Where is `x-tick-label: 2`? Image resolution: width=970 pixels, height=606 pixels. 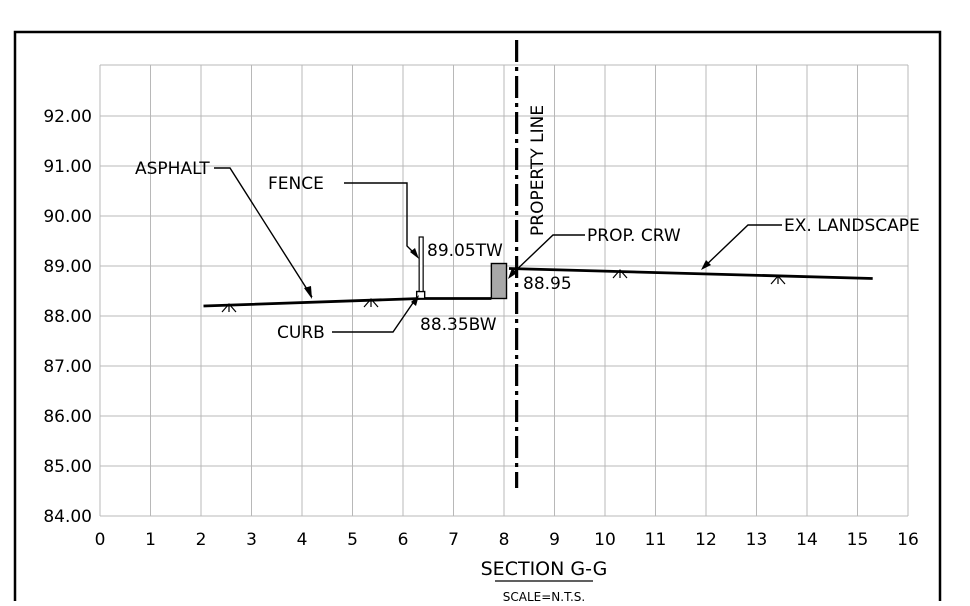
x-tick-label: 2 is located at coordinates (201, 540).